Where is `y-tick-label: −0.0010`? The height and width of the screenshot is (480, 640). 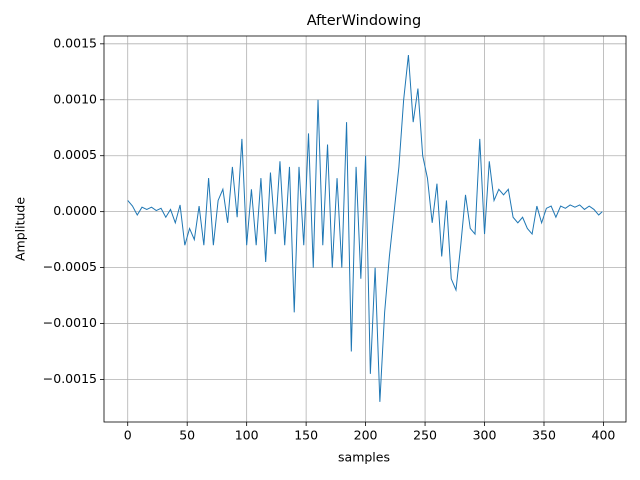 y-tick-label: −0.0010 is located at coordinates (70, 322).